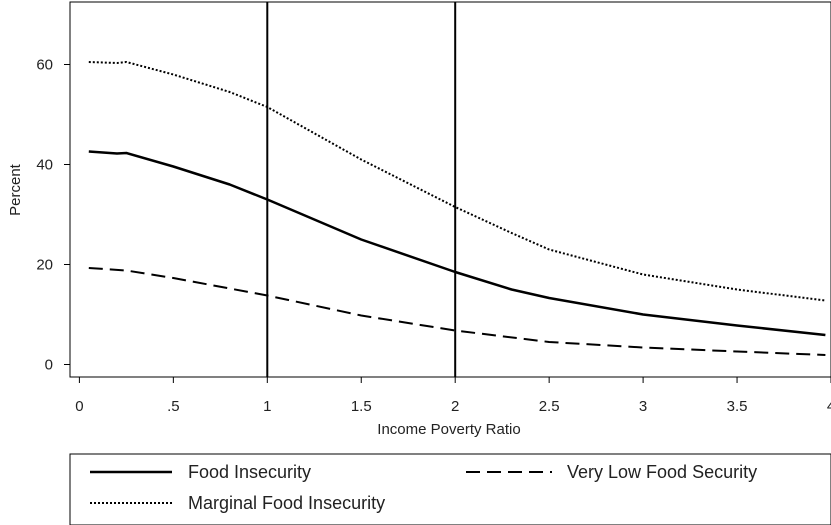 This screenshot has height=525, width=831. I want to click on x-tick-label-3: 1.5, so click(361, 406).